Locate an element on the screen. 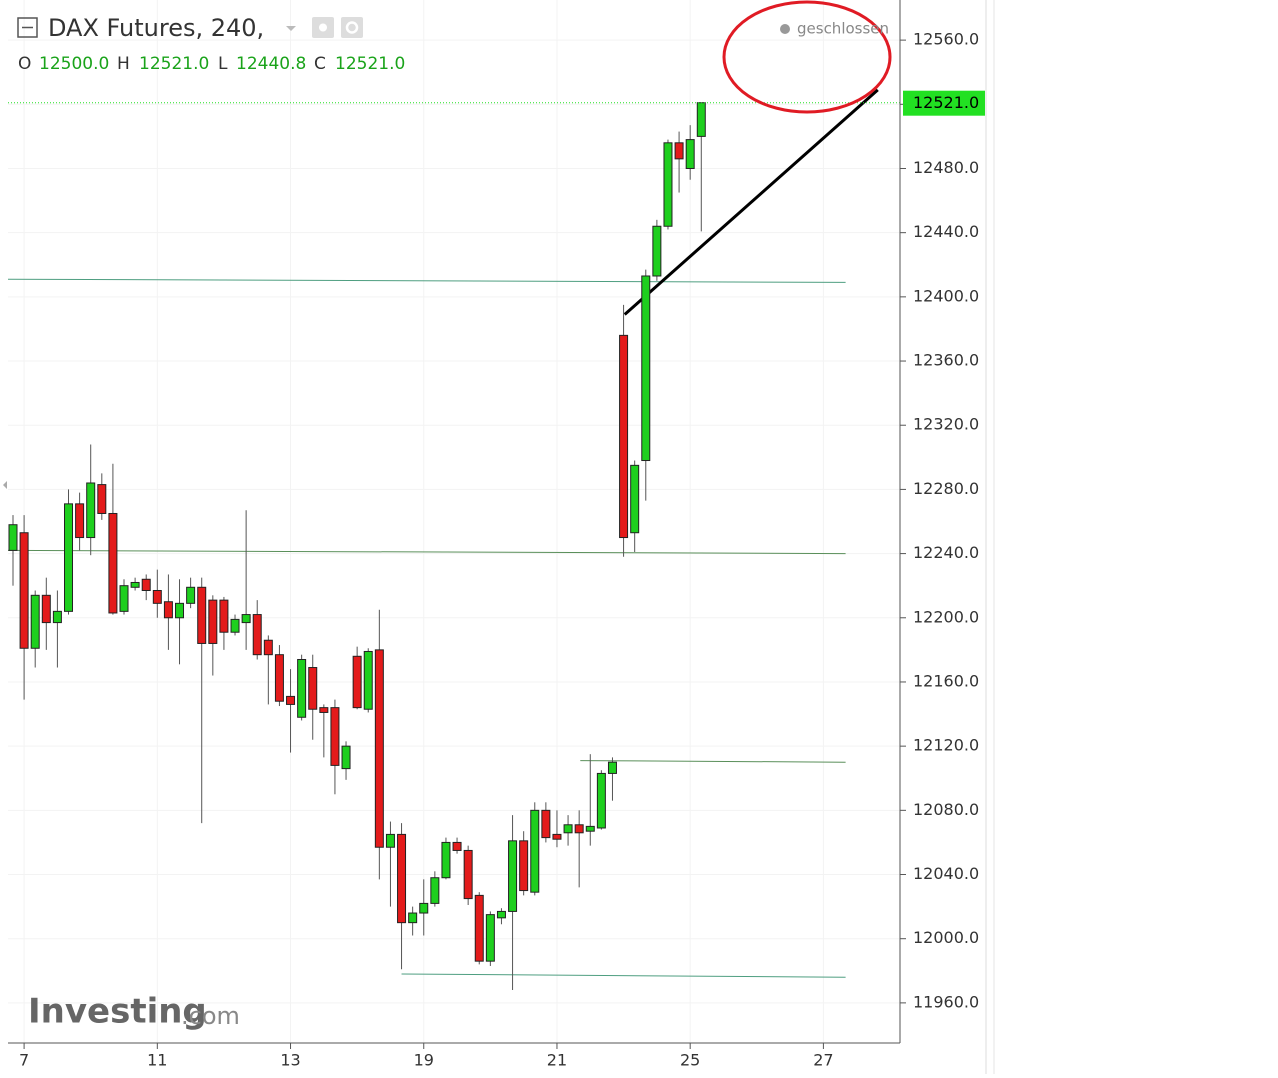 This screenshot has height=1078, width=1278. y-tick-label: 12280.0 is located at coordinates (946, 488).